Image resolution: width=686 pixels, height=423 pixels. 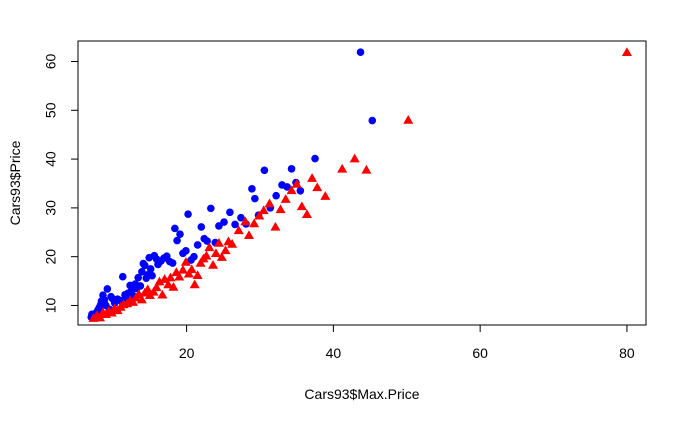 What do you see at coordinates (407, 342) in the screenshot?
I see `x-axis: 20 40 60 80` at bounding box center [407, 342].